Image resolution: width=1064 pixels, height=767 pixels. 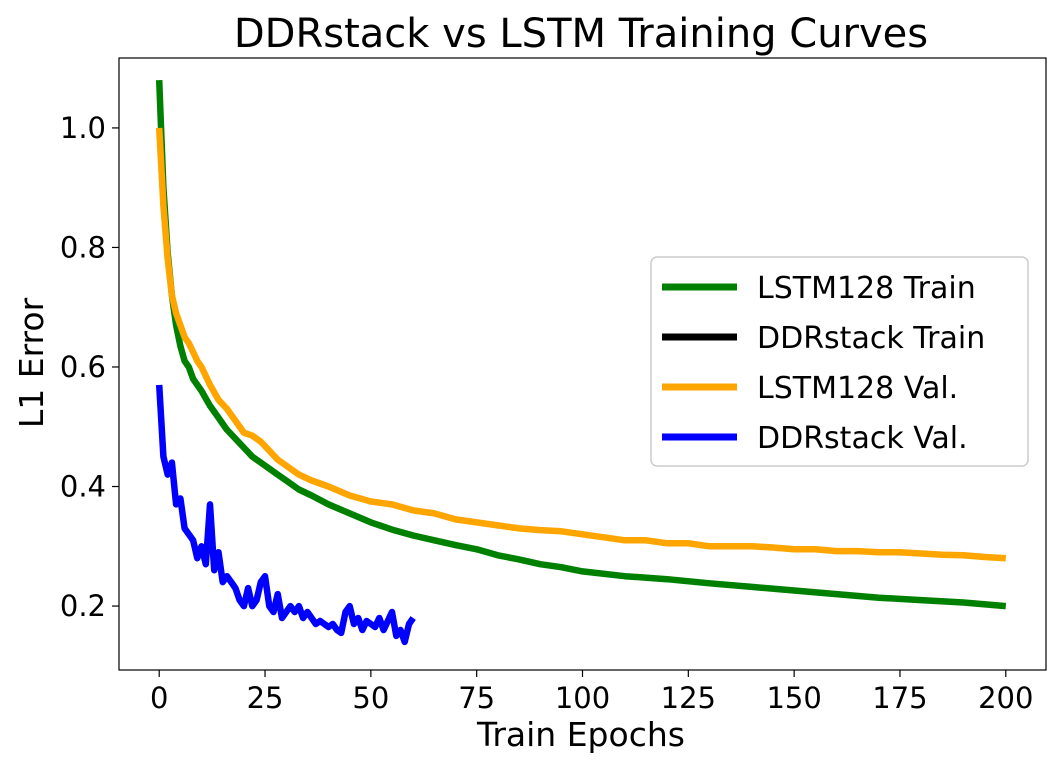 I want to click on x-tick-label: 150, so click(x=793, y=698).